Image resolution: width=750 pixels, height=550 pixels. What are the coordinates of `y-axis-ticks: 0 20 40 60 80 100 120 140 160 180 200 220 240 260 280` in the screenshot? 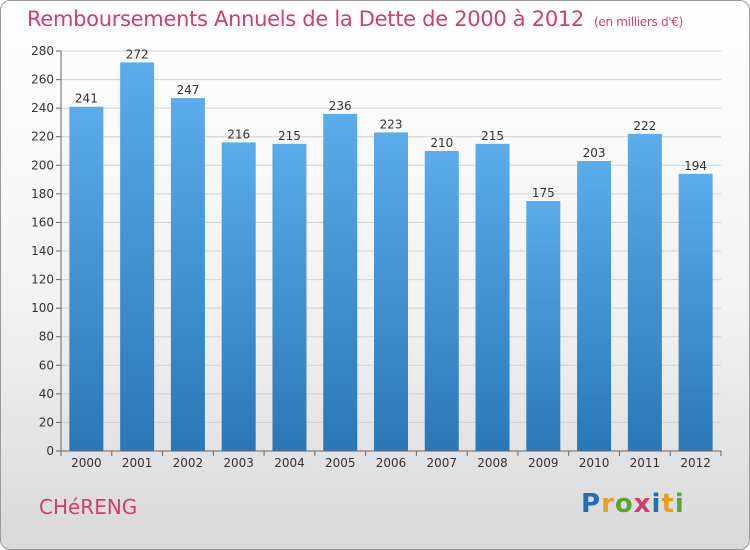 It's located at (46, 251).